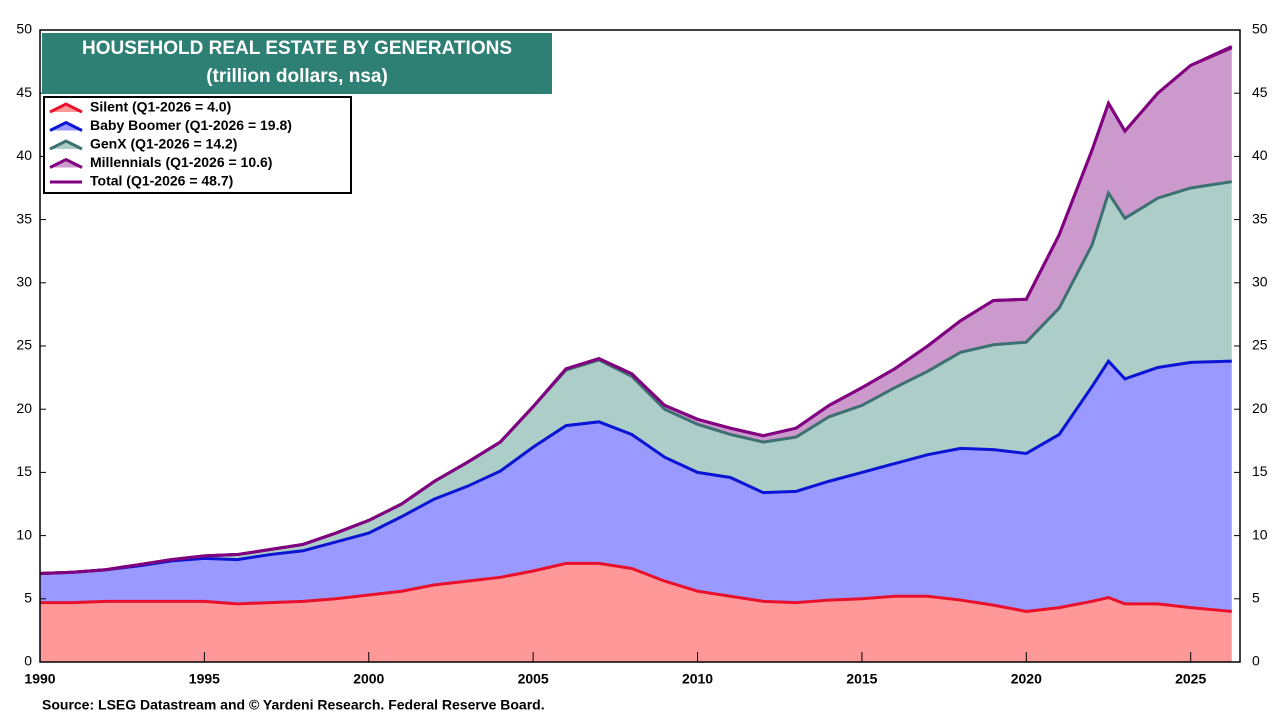 The height and width of the screenshot is (725, 1280). What do you see at coordinates (1256, 661) in the screenshot?
I see `y2-tick-label: 0` at bounding box center [1256, 661].